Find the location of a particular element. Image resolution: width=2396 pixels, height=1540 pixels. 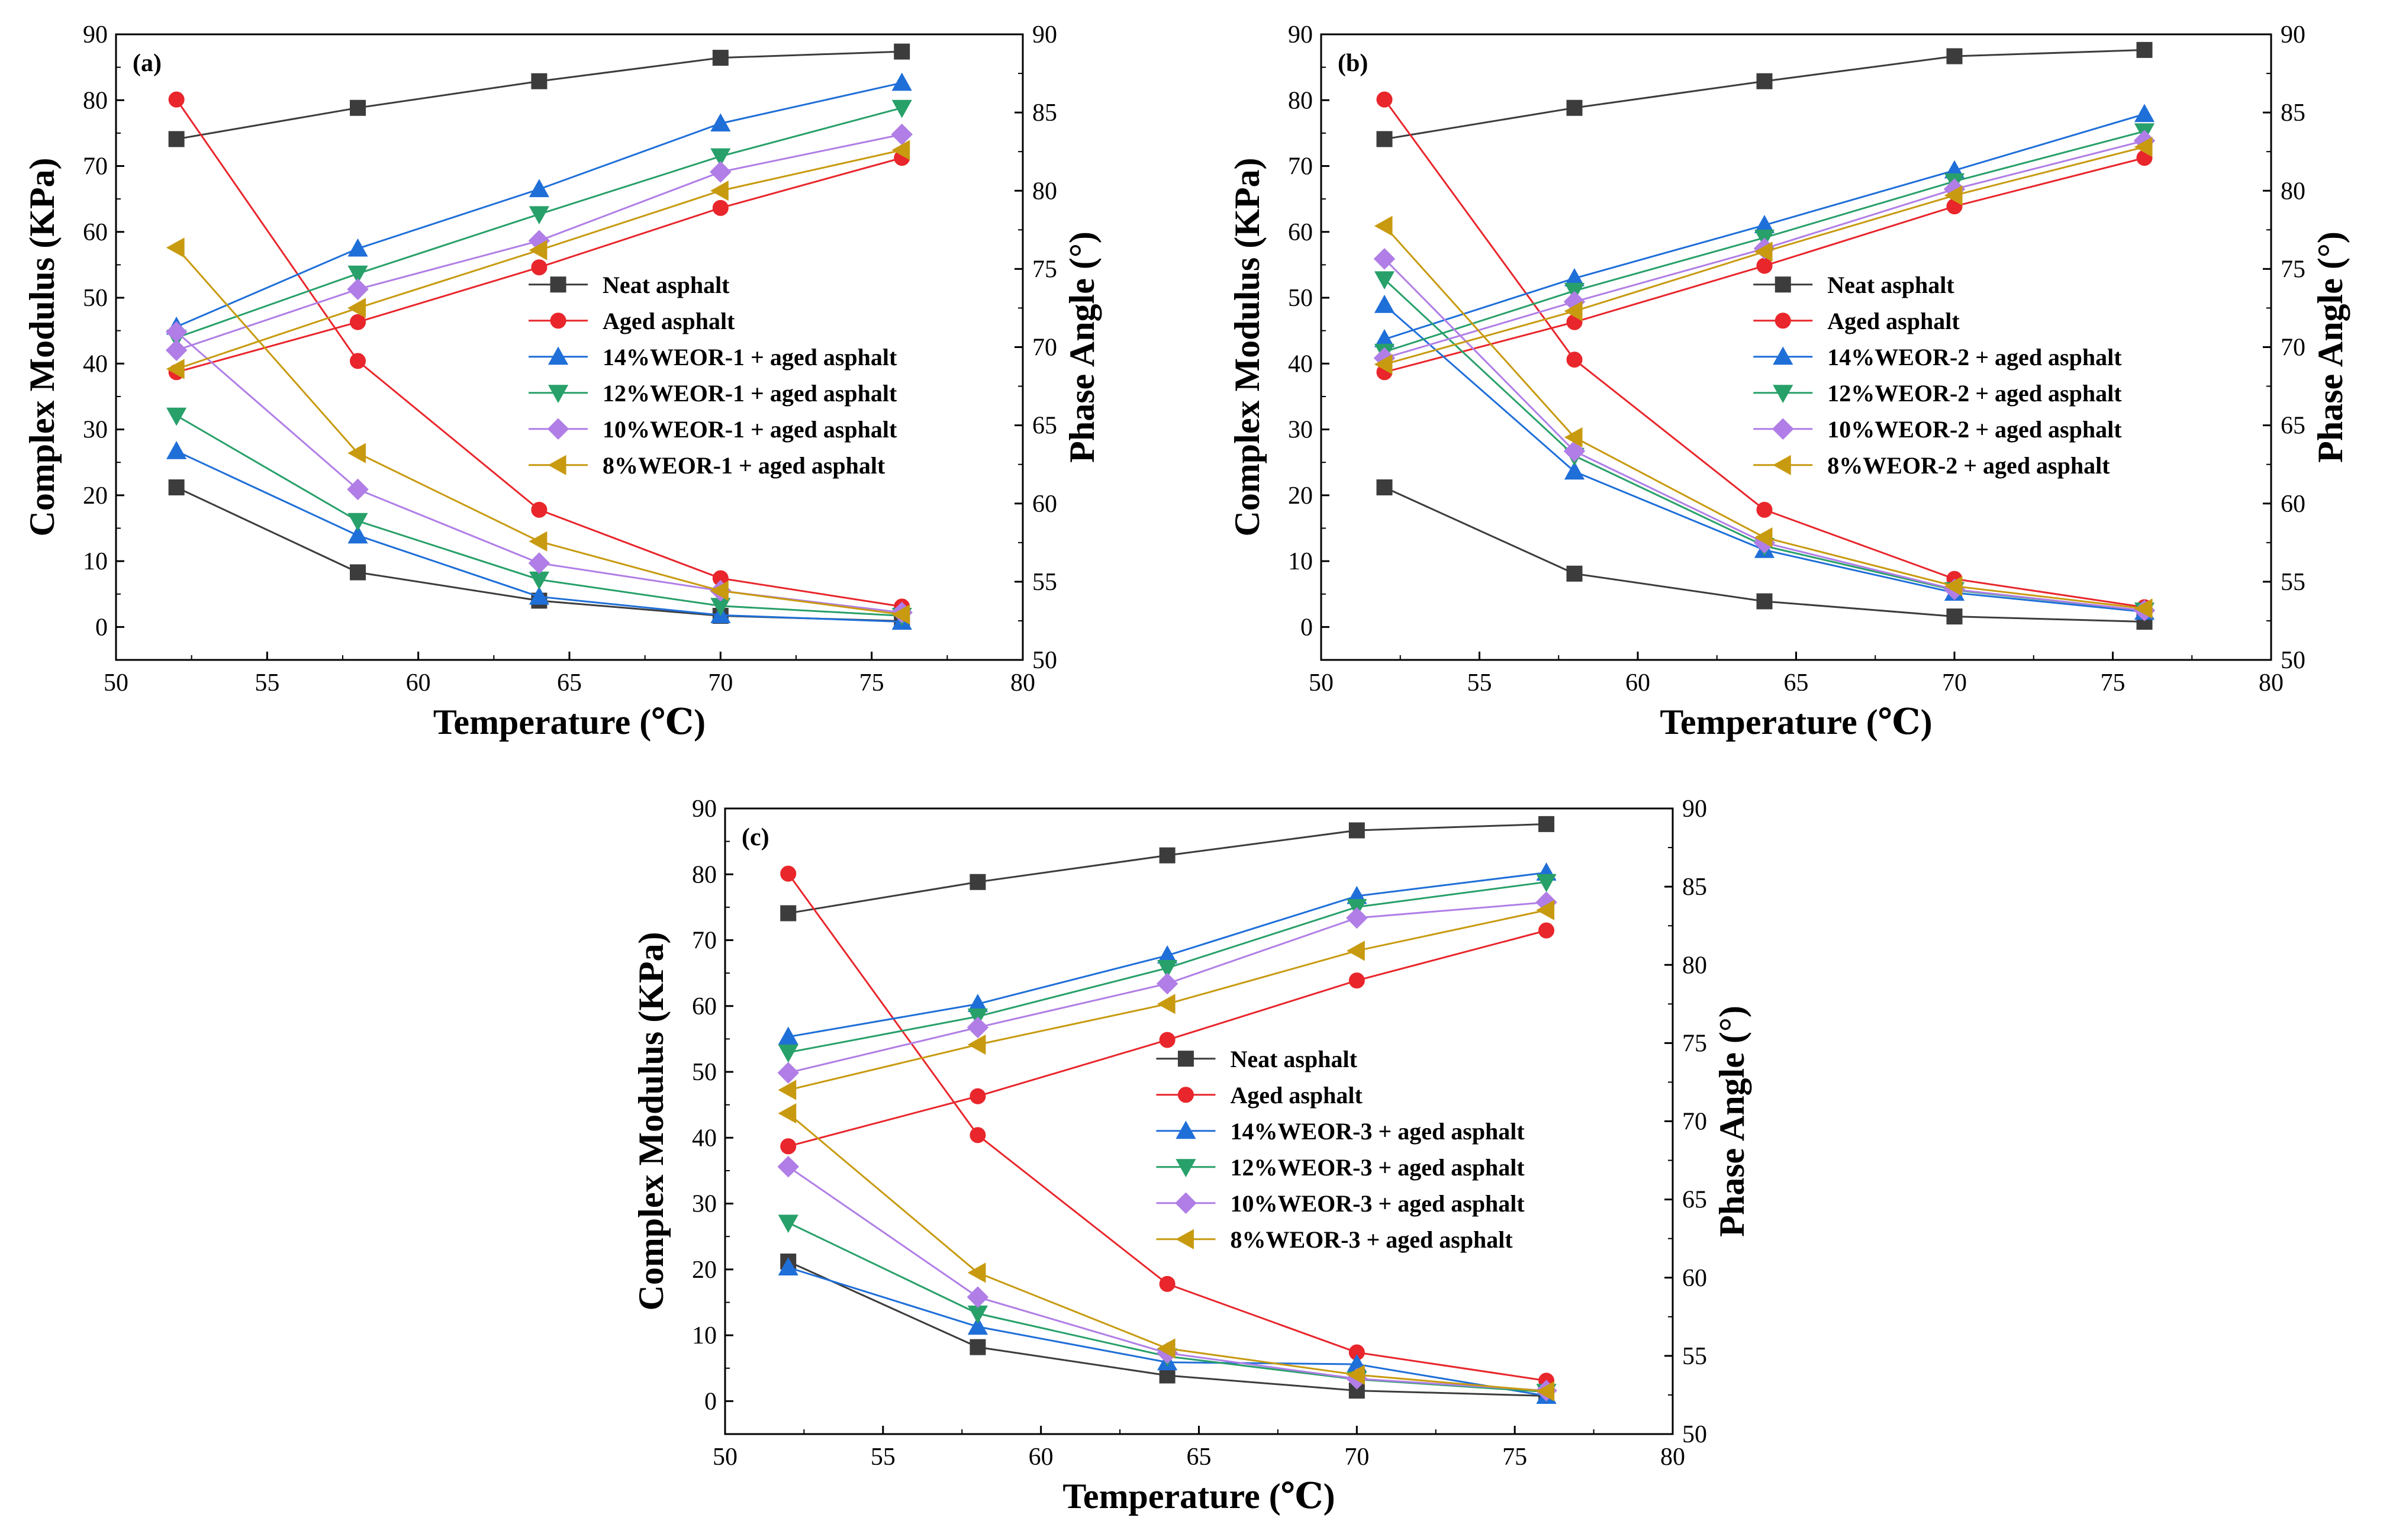

legend-label: 14%WEOR-2 + aged asphalt is located at coordinates (1974, 357).